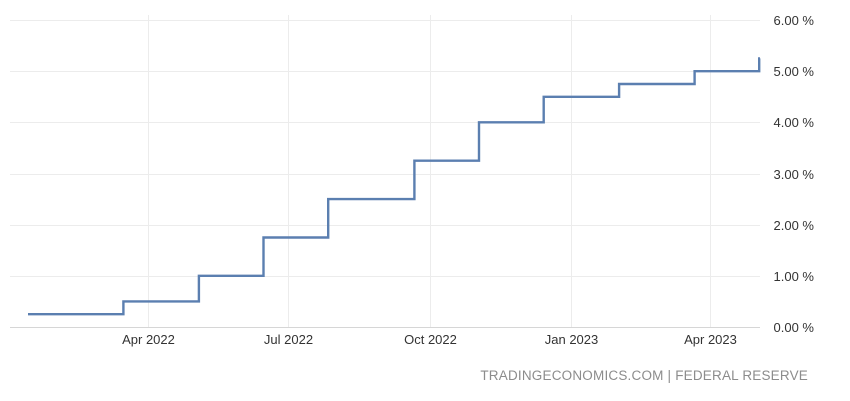 The width and height of the screenshot is (850, 401). Describe the element at coordinates (794, 225) in the screenshot. I see `y-tick-label: 2.00 %` at that location.